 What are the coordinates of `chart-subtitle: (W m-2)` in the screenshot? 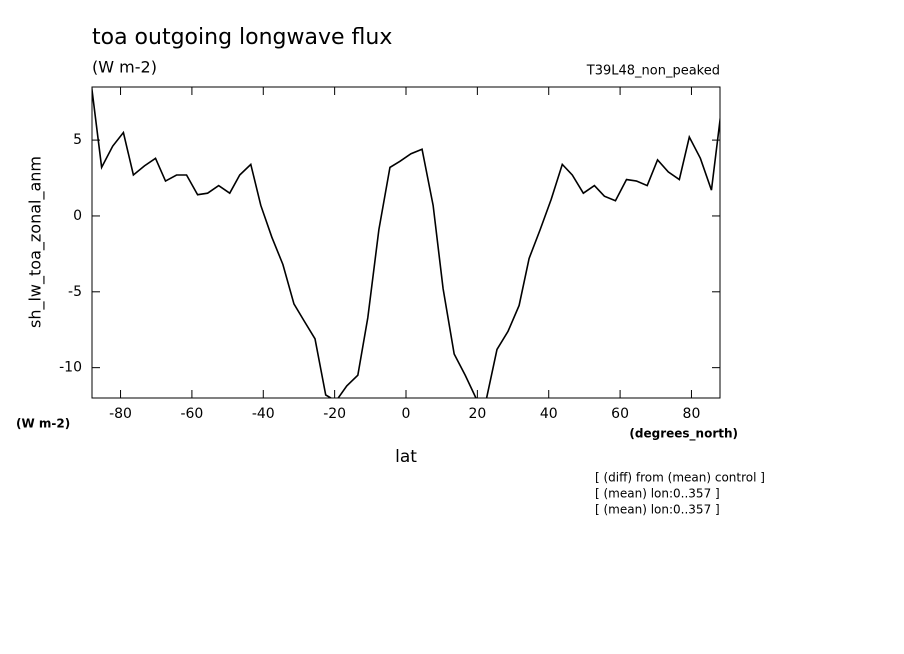 It's located at (124, 67).